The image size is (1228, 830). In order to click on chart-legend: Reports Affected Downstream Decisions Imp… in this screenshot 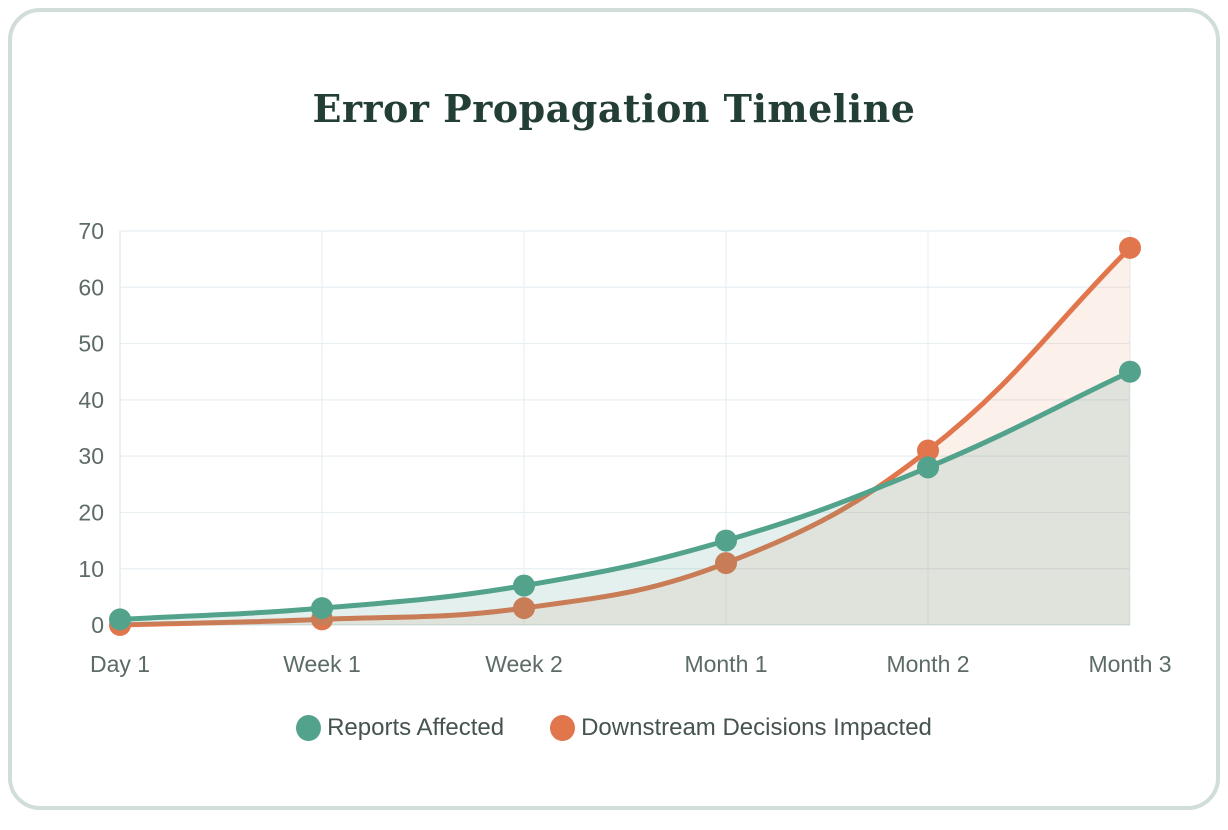, I will do `click(614, 728)`.